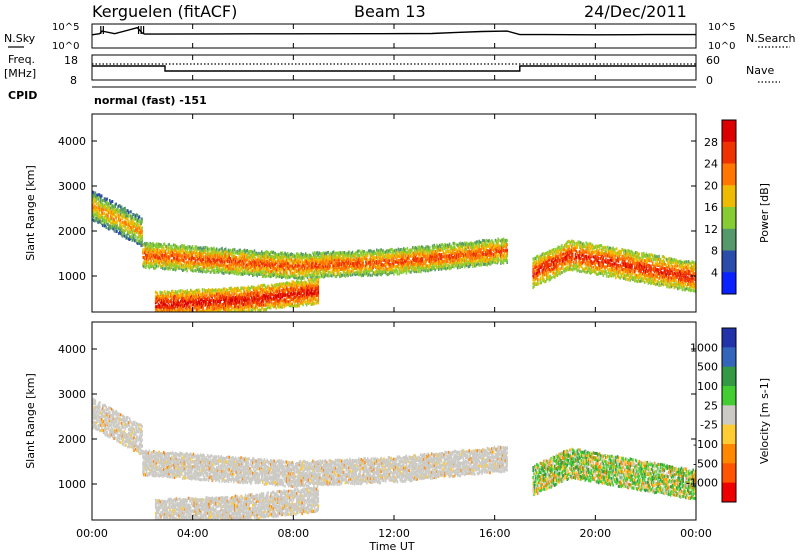 The width and height of the screenshot is (800, 554). Describe the element at coordinates (392, 70) in the screenshot. I see `freq-panel: Freq. [MHz] 18 8 60 0 Nave` at that location.